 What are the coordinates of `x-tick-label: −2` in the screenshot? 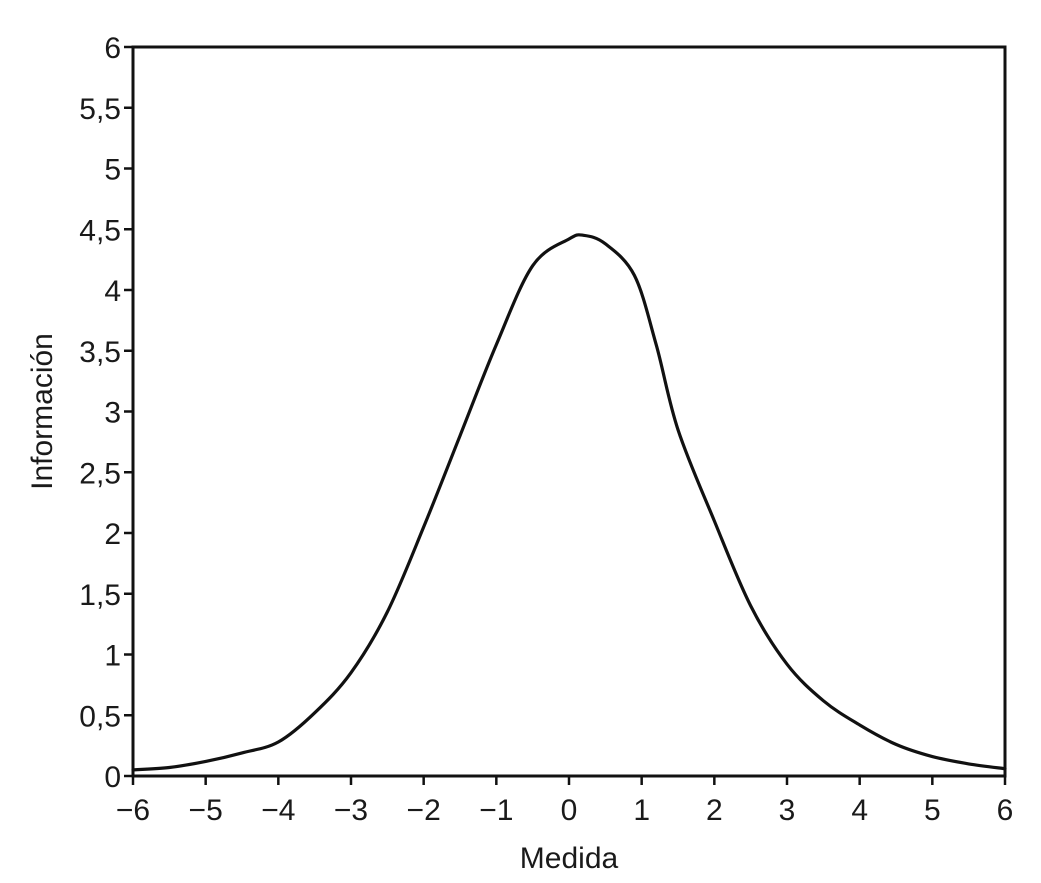 It's located at (424, 810).